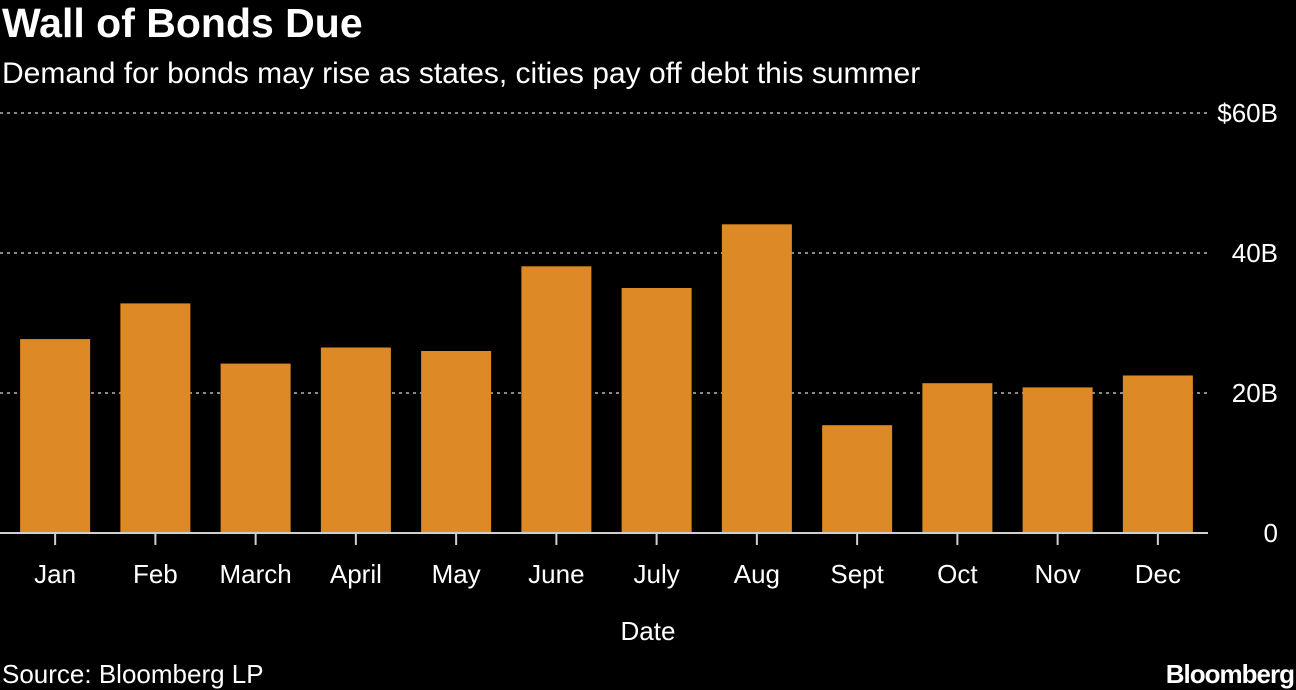 This screenshot has height=690, width=1296. I want to click on x-tick-label: April, so click(356, 574).